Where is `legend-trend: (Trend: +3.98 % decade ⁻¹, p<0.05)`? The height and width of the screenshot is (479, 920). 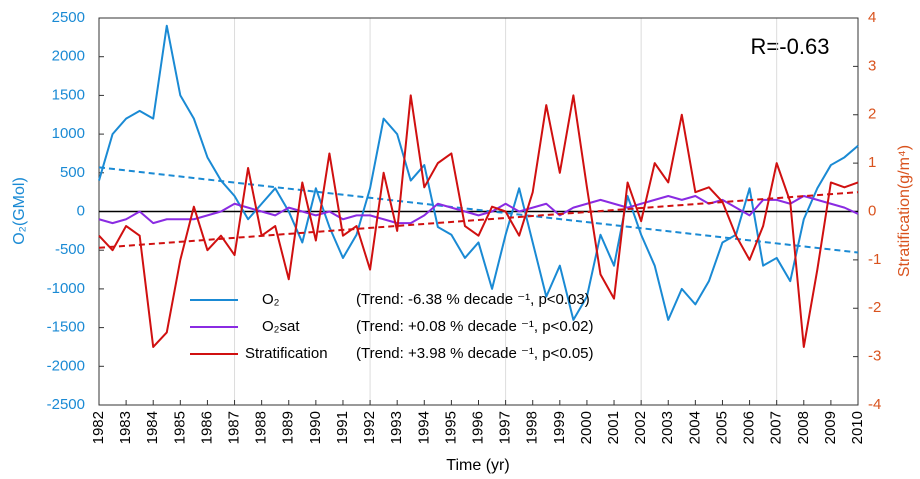
legend-trend: (Trend: +3.98 % decade ⁻¹, p<0.05) is located at coordinates (475, 353).